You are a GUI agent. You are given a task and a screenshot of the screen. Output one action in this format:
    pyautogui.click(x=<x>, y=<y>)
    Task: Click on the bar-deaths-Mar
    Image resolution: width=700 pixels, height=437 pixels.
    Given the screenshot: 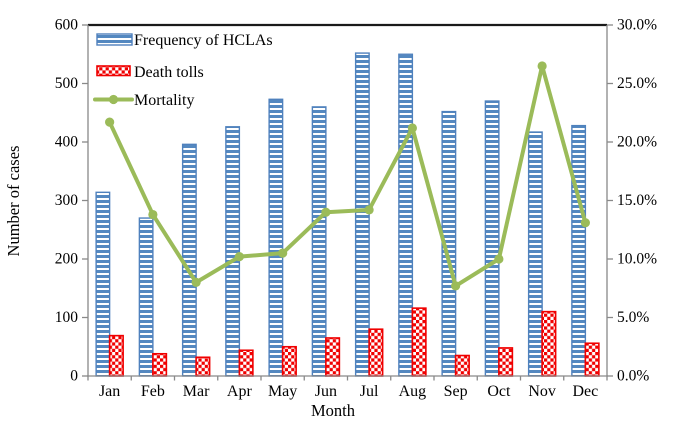 What is the action you would take?
    pyautogui.click(x=203, y=366)
    